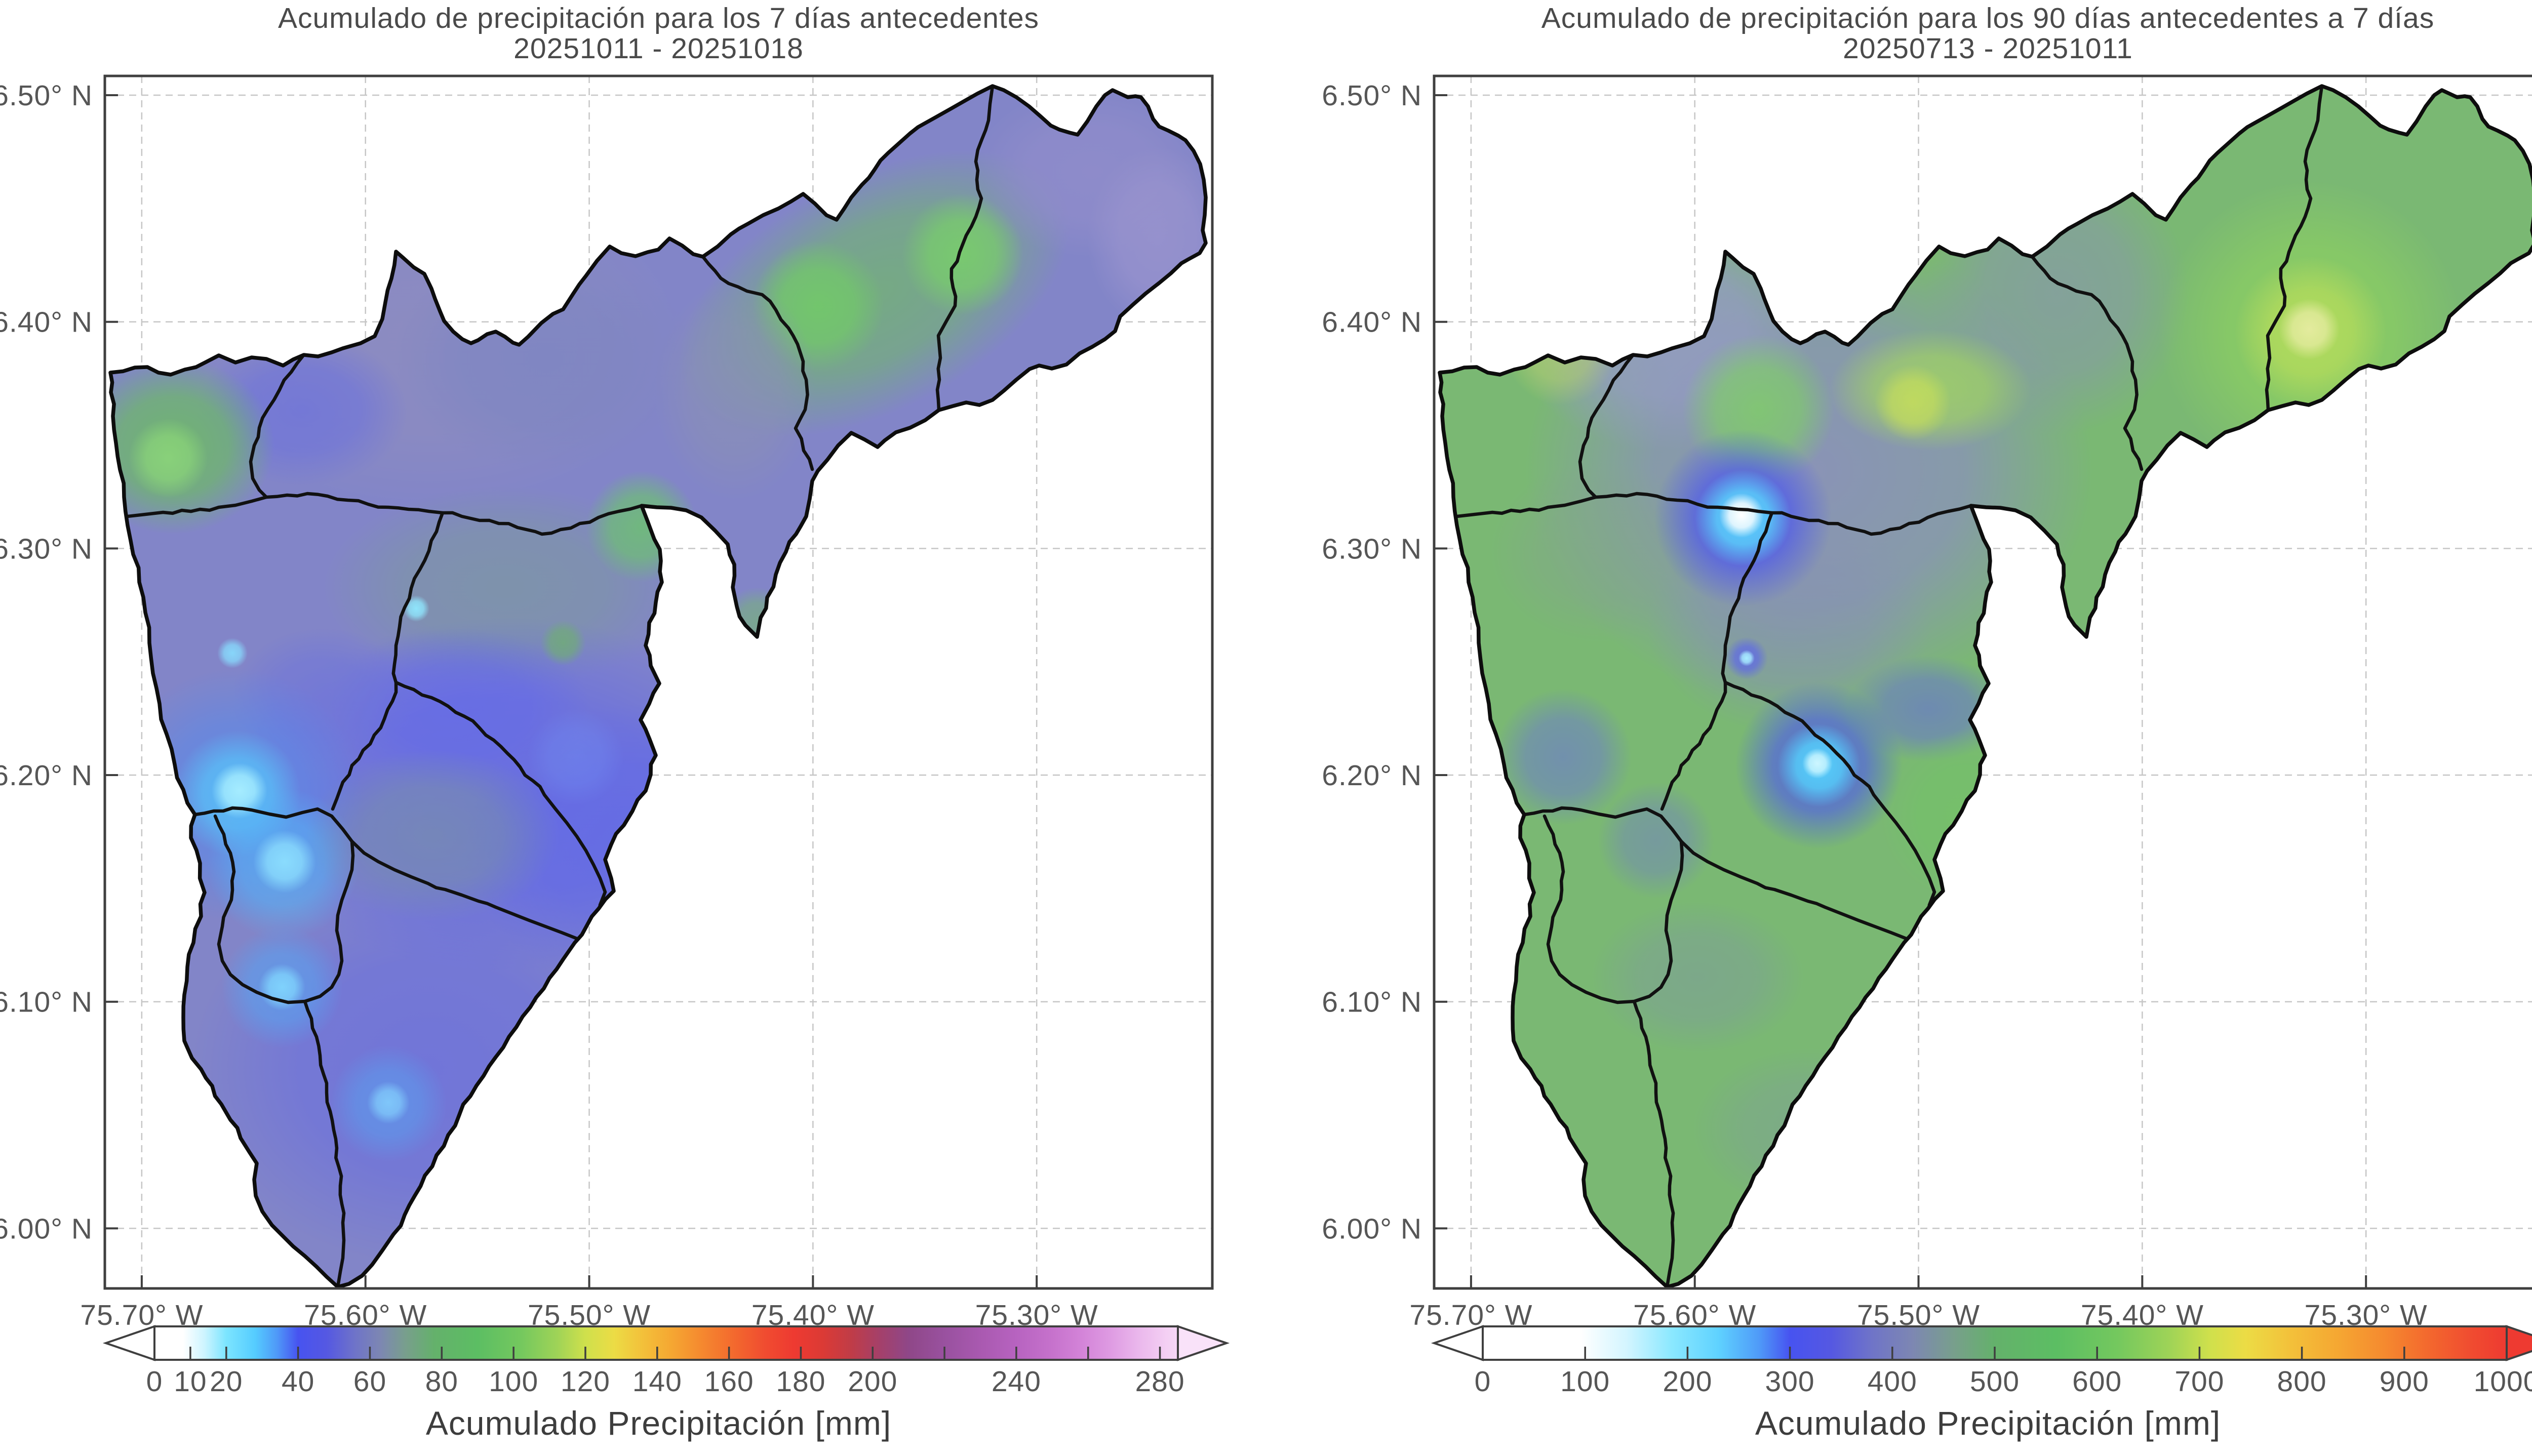  Describe the element at coordinates (298, 1381) in the screenshot. I see `colorbar-tick-label: 40` at that location.